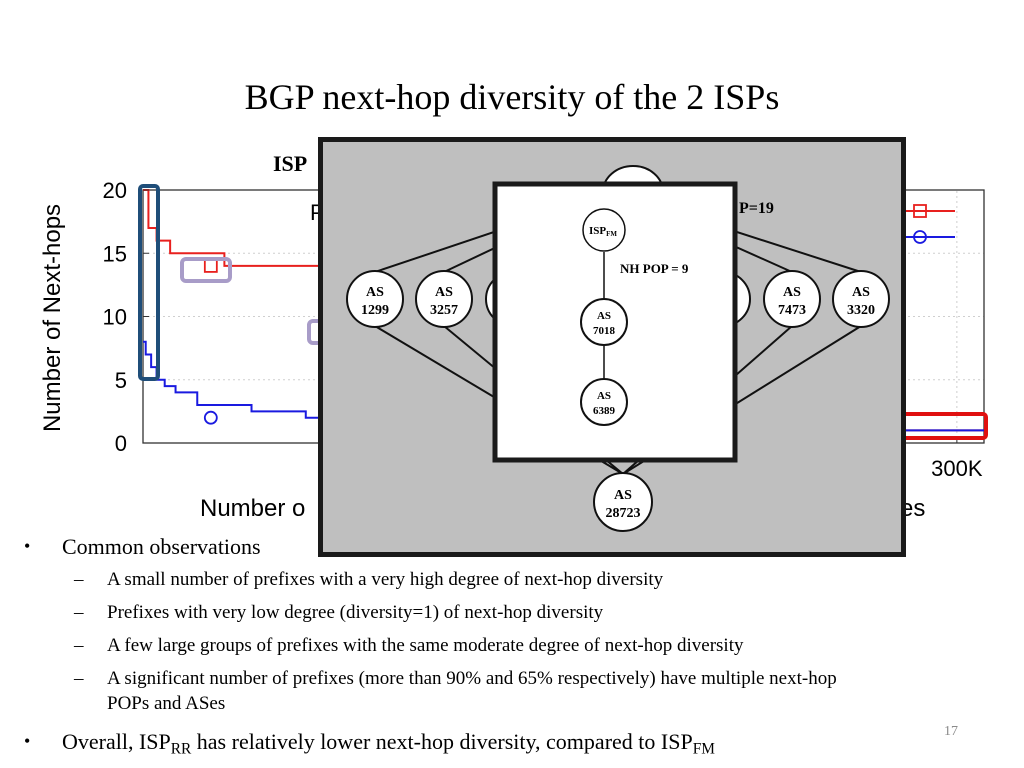 This screenshot has width=1024, height=768. What do you see at coordinates (115, 317) in the screenshot?
I see `y-tick-label: 10` at bounding box center [115, 317].